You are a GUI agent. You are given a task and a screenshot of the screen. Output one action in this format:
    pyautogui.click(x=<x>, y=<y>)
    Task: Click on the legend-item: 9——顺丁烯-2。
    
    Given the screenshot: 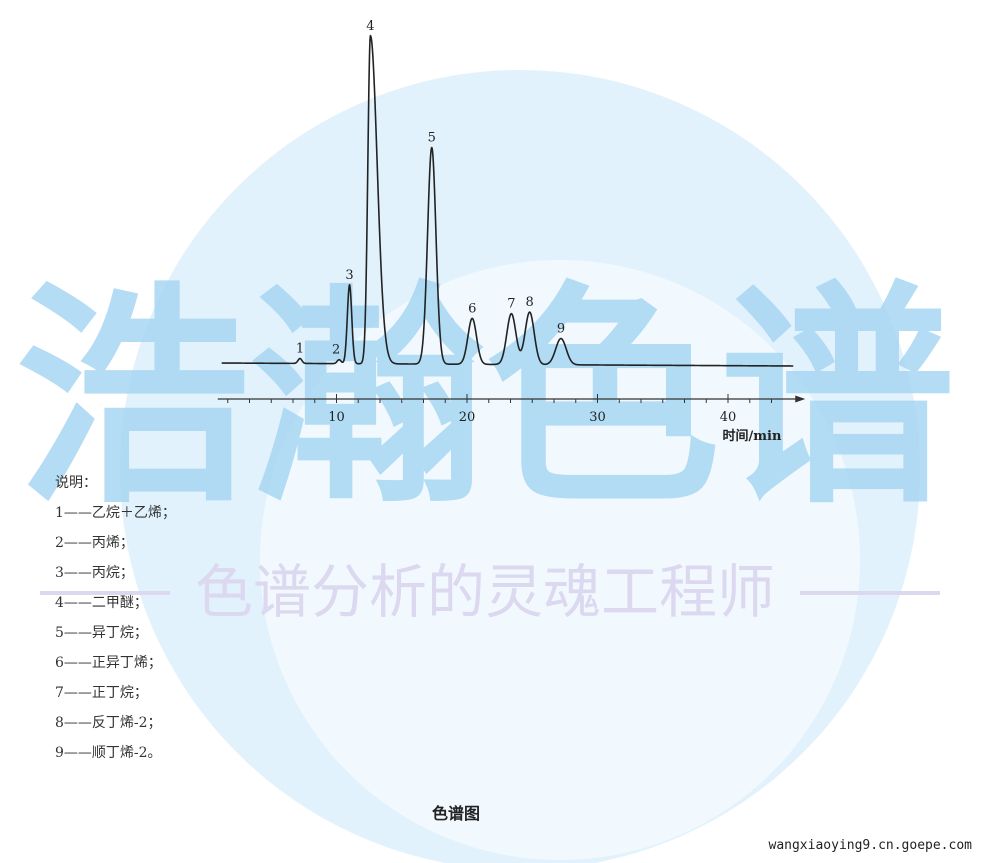 What is the action you would take?
    pyautogui.click(x=108, y=753)
    